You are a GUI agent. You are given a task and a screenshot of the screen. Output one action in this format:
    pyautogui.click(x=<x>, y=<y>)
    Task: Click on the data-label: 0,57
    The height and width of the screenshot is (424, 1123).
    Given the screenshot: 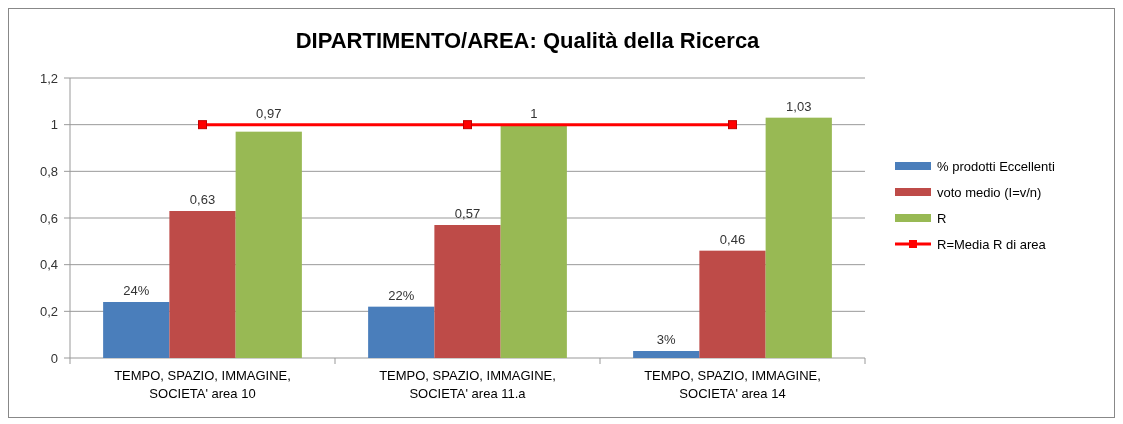 What is the action you would take?
    pyautogui.click(x=467, y=213)
    